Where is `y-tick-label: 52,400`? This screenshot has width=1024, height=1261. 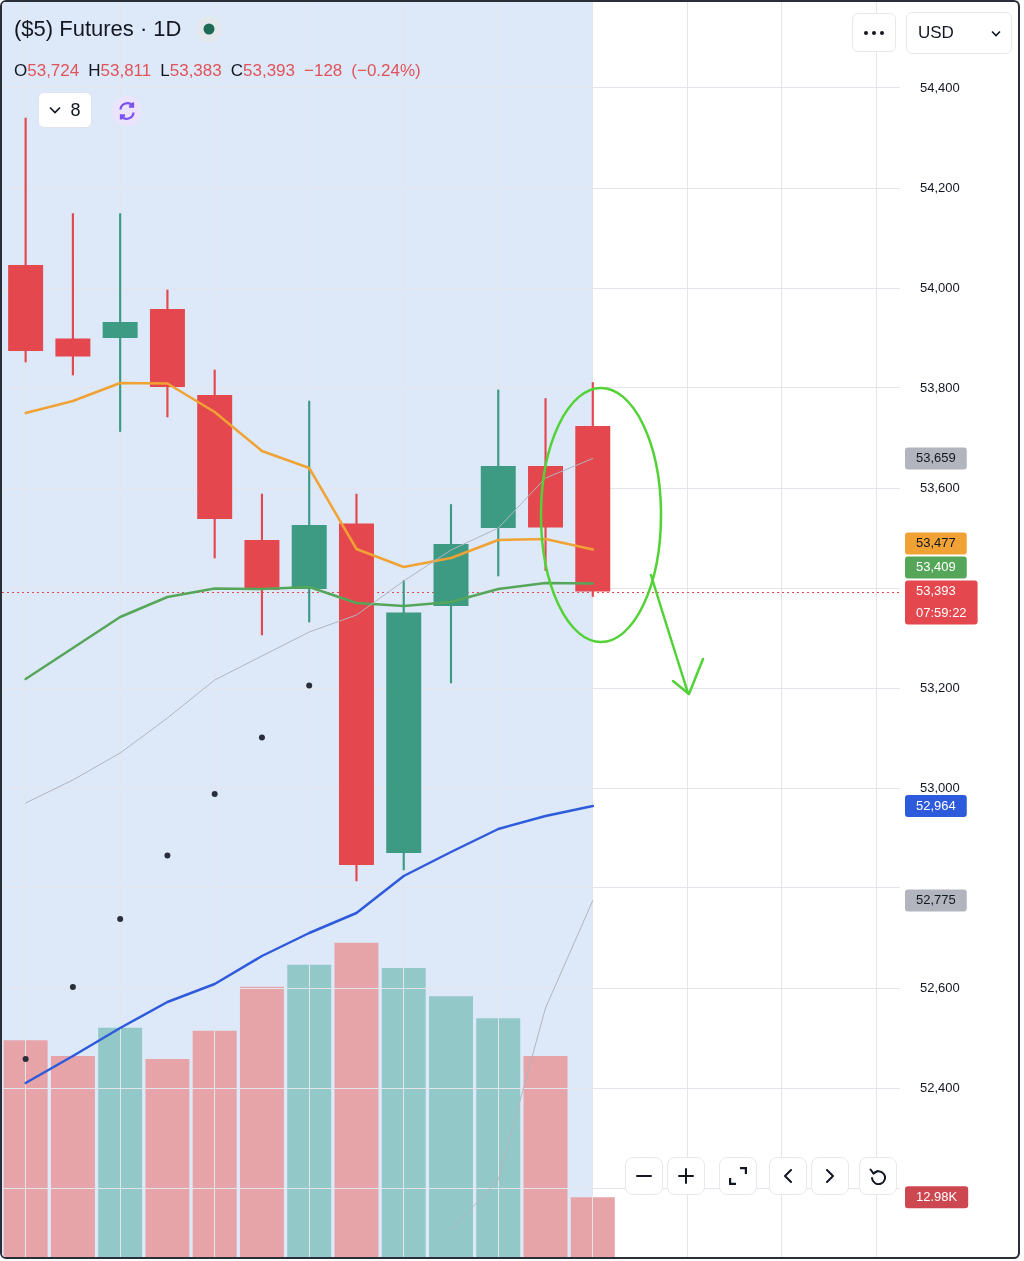
y-tick-label: 52,400 is located at coordinates (940, 1087).